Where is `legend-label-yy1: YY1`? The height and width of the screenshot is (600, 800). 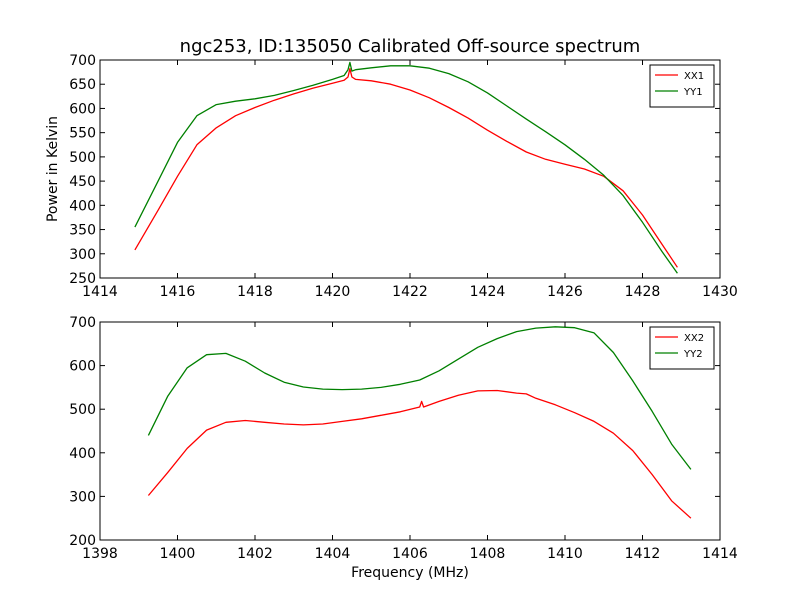
legend-label-yy1: YY1 is located at coordinates (693, 92).